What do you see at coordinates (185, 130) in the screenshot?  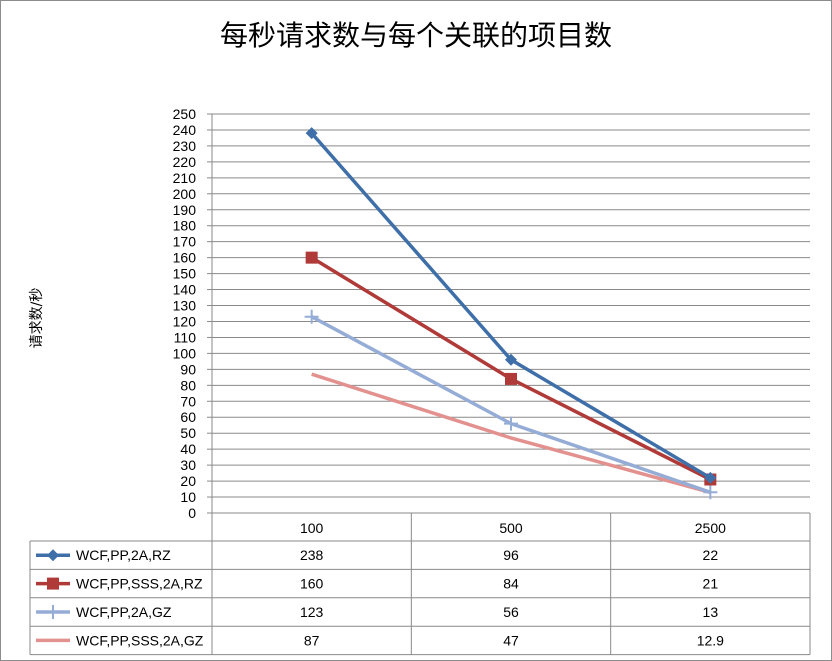 I see `y-tick-label: 240` at bounding box center [185, 130].